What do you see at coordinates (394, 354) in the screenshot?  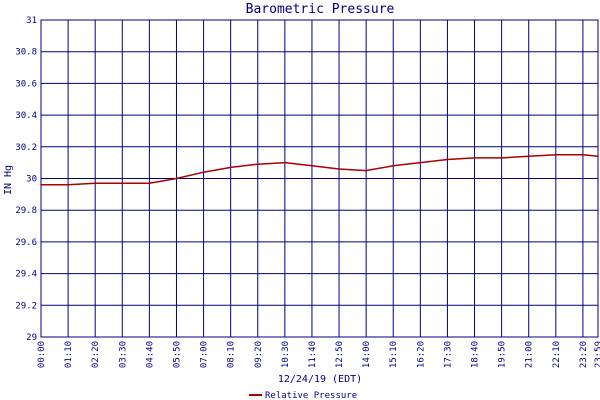 I see `x-tick-label: 15:10` at bounding box center [394, 354].